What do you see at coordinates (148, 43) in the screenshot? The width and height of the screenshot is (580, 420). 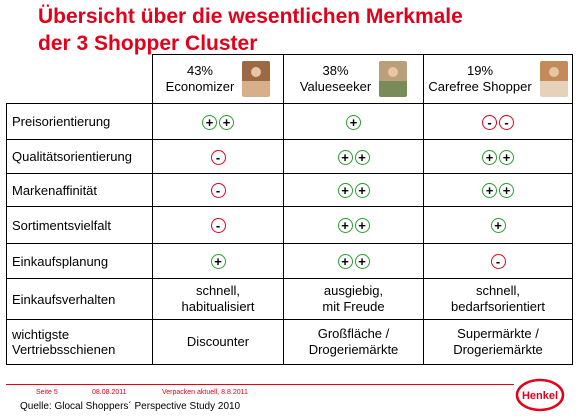 I see `title-line-2: der 3 Shopper Cluster` at bounding box center [148, 43].